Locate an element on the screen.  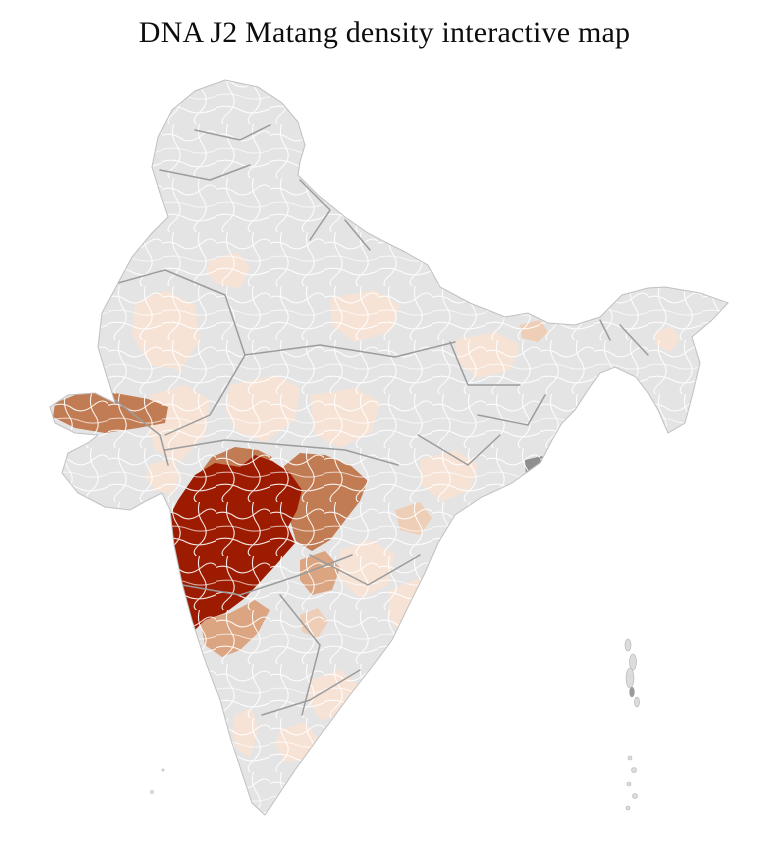
page-title: DNA J2 Matang density interactive map is located at coordinates (384, 32).